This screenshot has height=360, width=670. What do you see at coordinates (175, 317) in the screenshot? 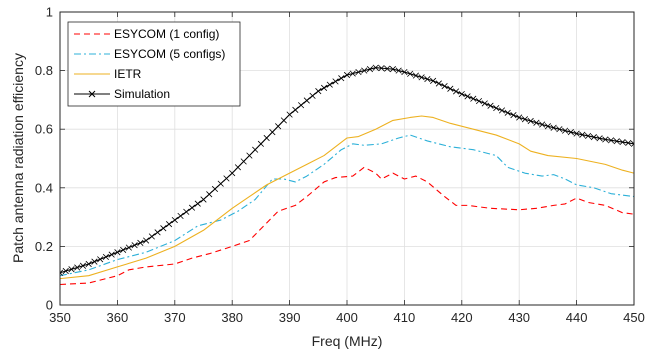
I see `x-tick-label: 370` at bounding box center [175, 317].